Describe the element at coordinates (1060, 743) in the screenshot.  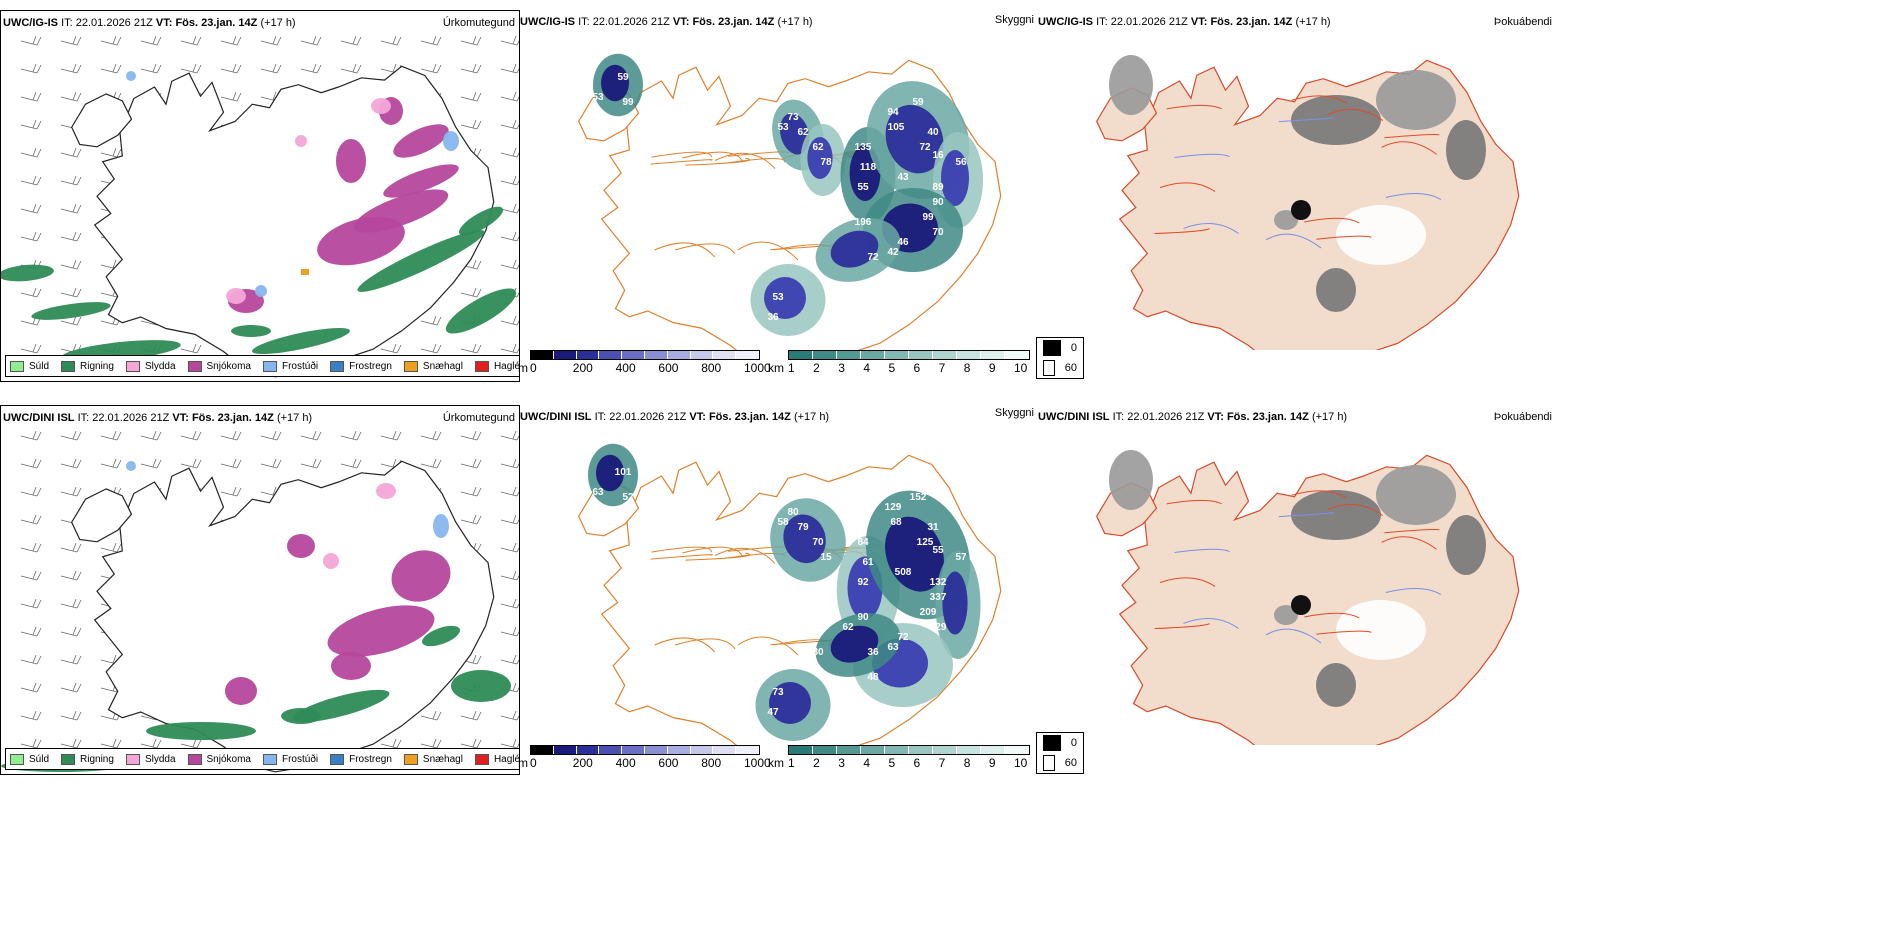
I see `fog-legend-row: 0` at that location.